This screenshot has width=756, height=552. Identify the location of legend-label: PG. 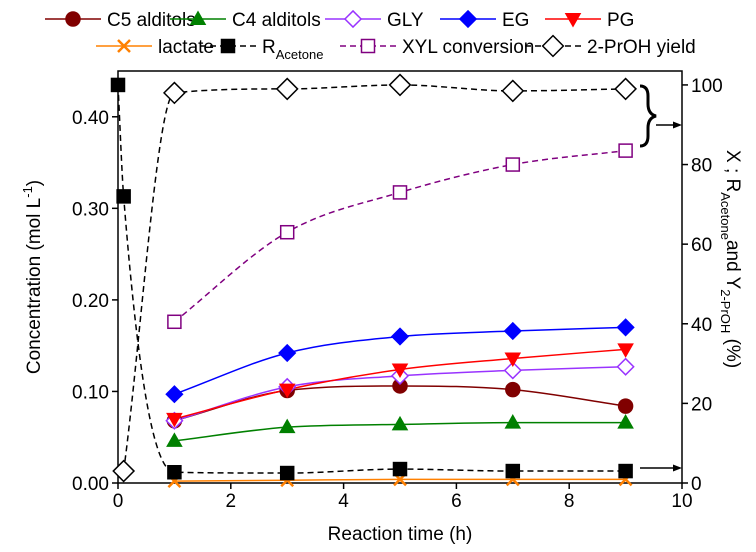
(620, 20).